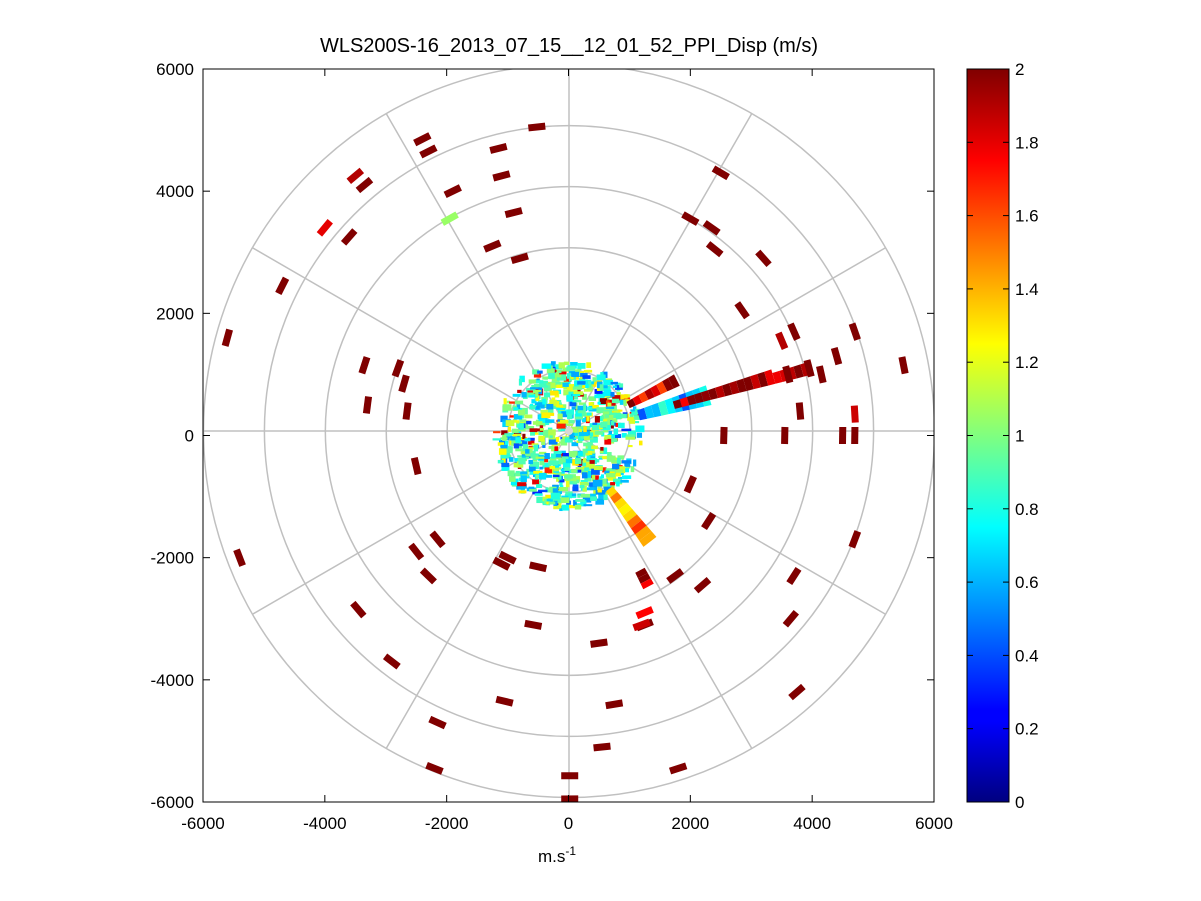 This screenshot has height=901, width=1201. I want to click on x-tick-label: -2000, so click(446, 823).